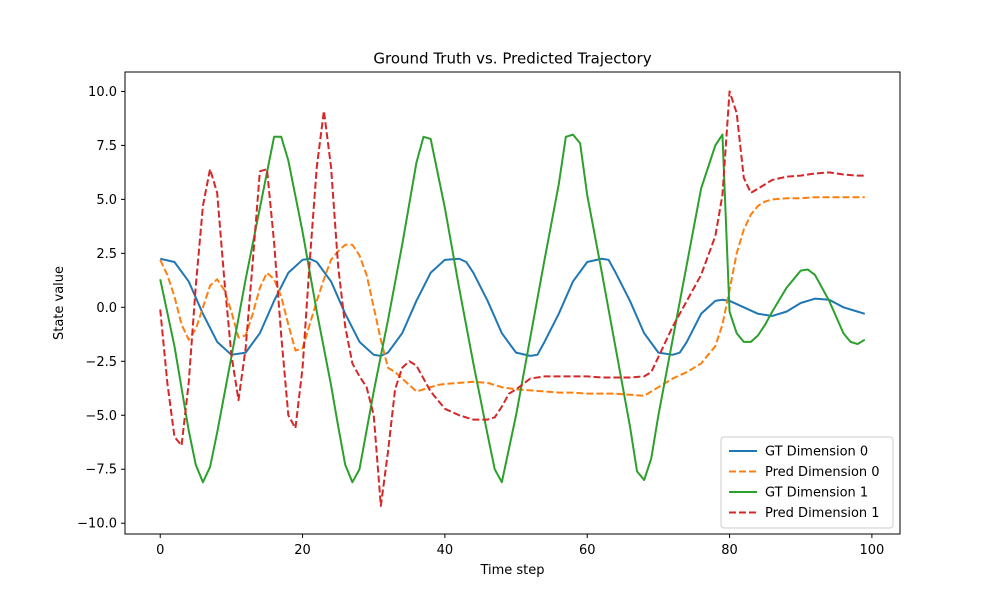 The width and height of the screenshot is (1000, 600). I want to click on legend-label: GT Dimension 1, so click(816, 493).